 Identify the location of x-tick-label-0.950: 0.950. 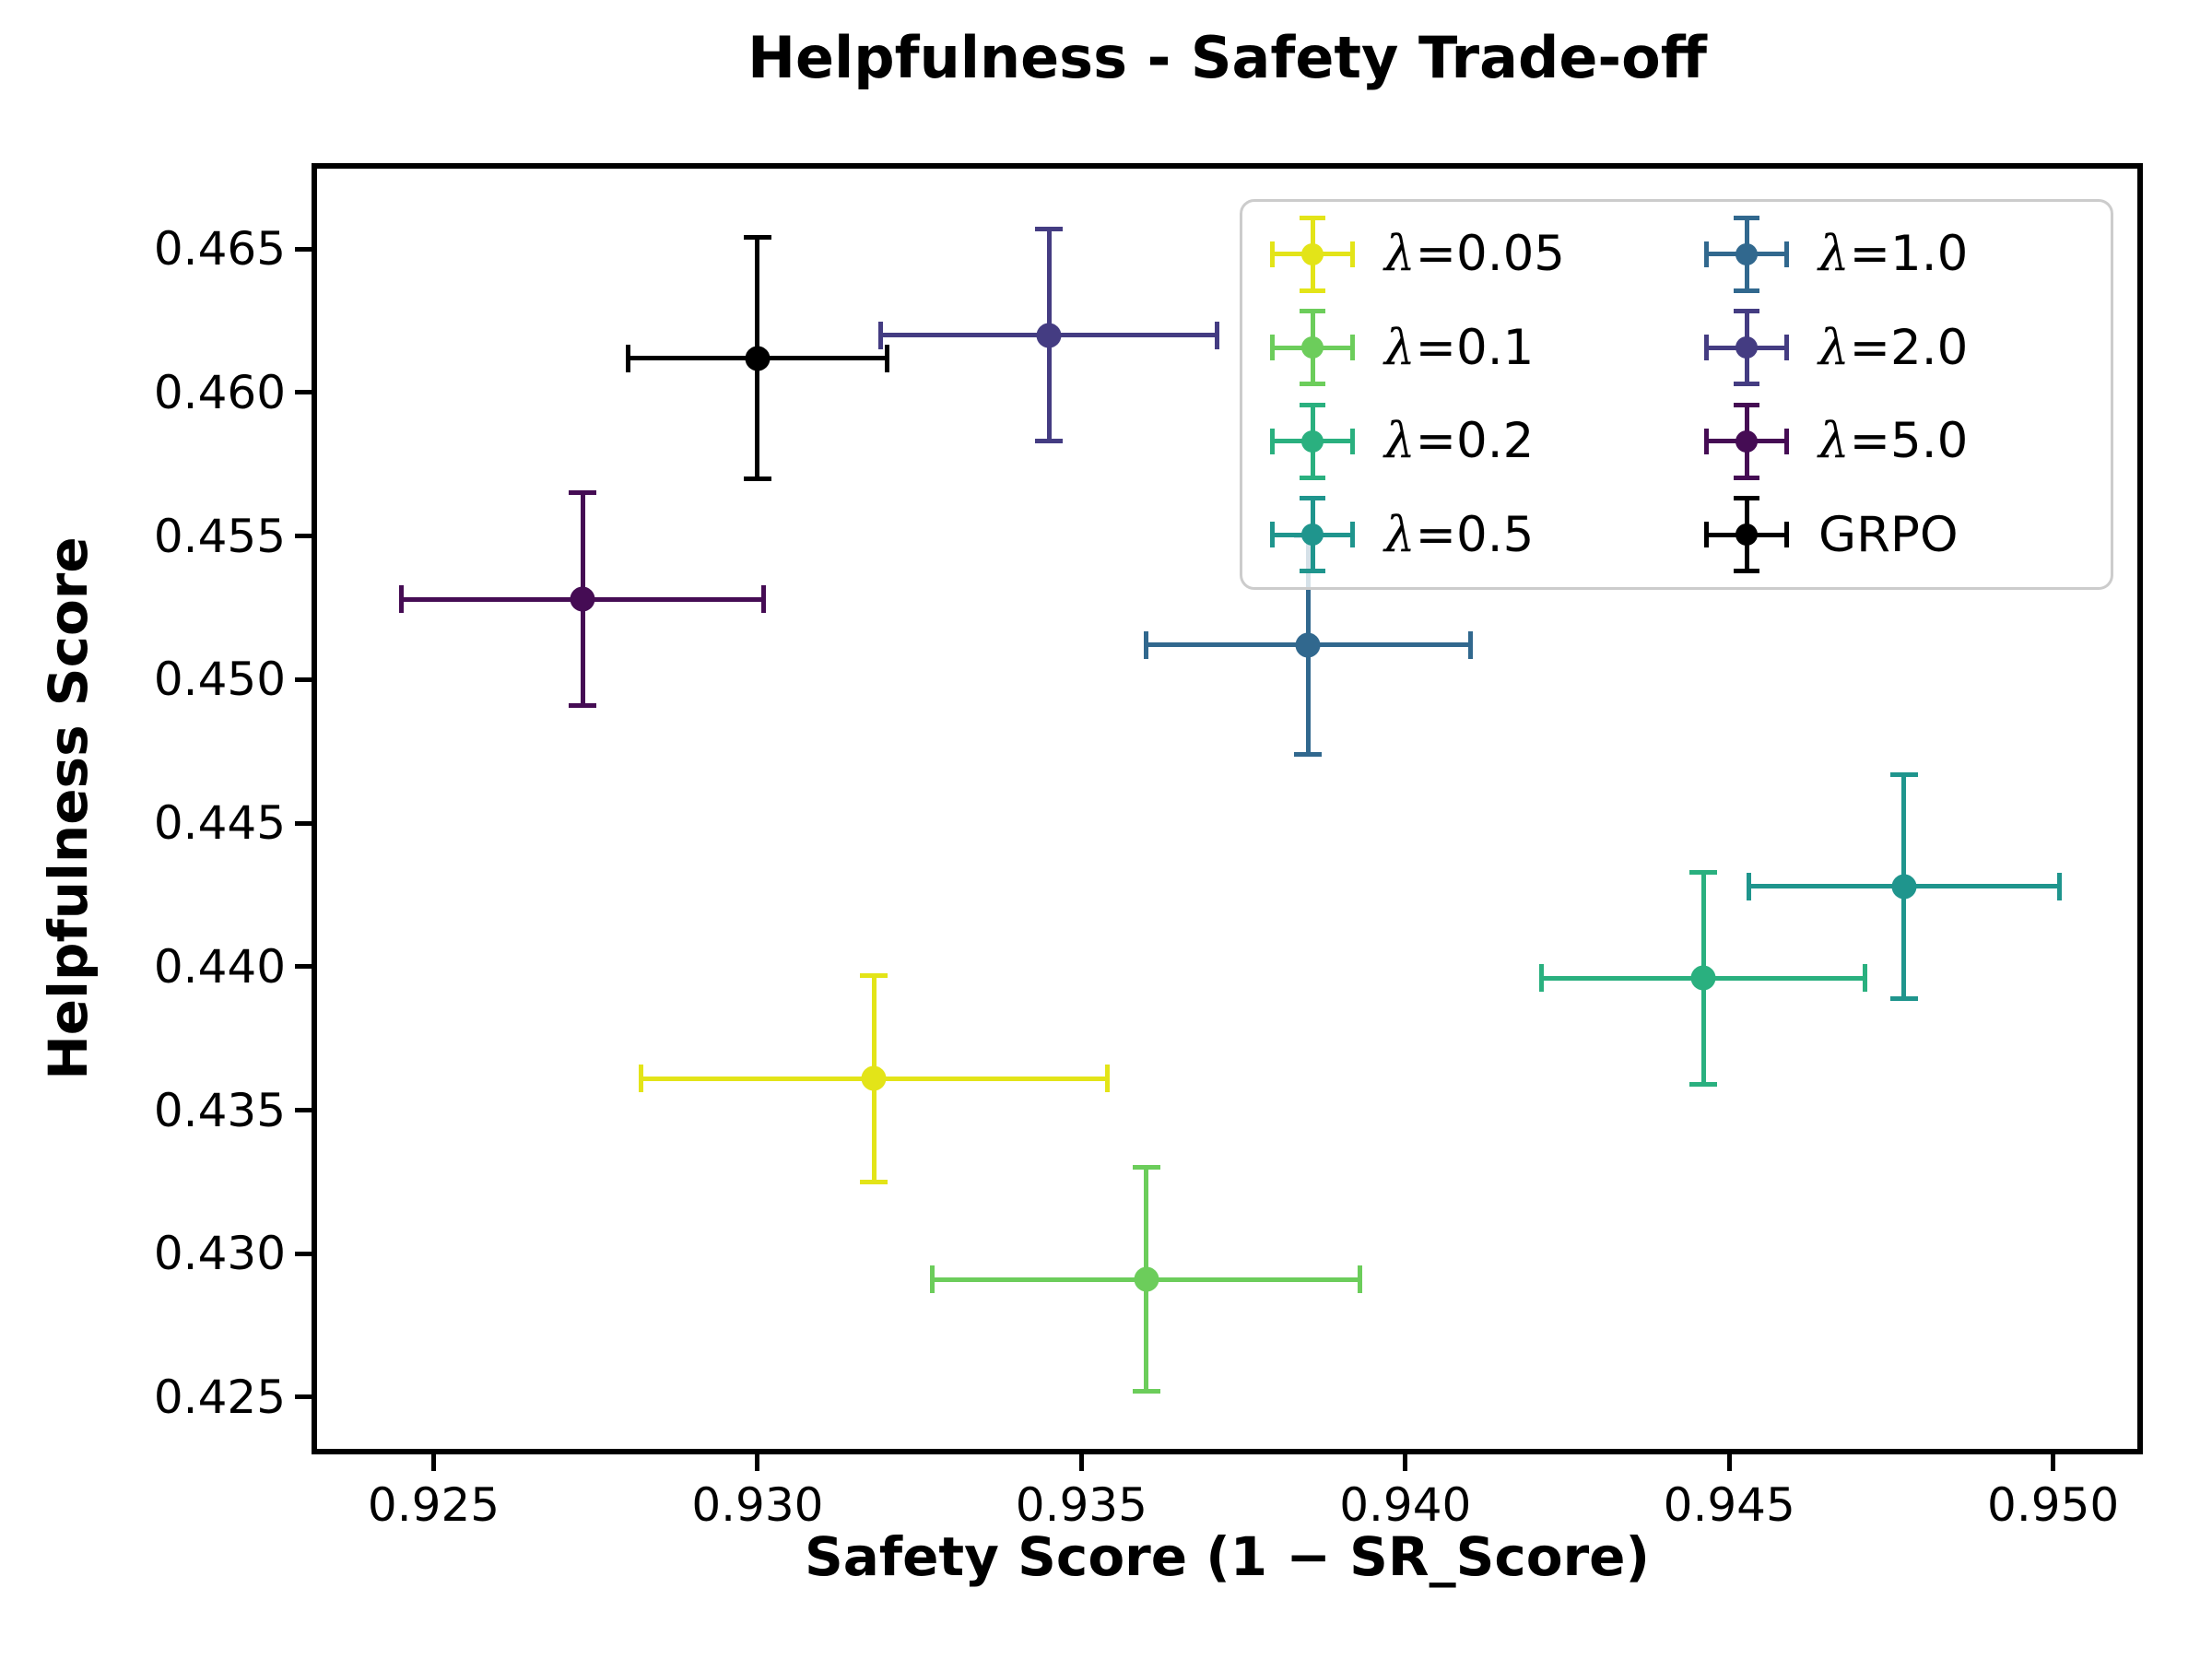
(2053, 1505).